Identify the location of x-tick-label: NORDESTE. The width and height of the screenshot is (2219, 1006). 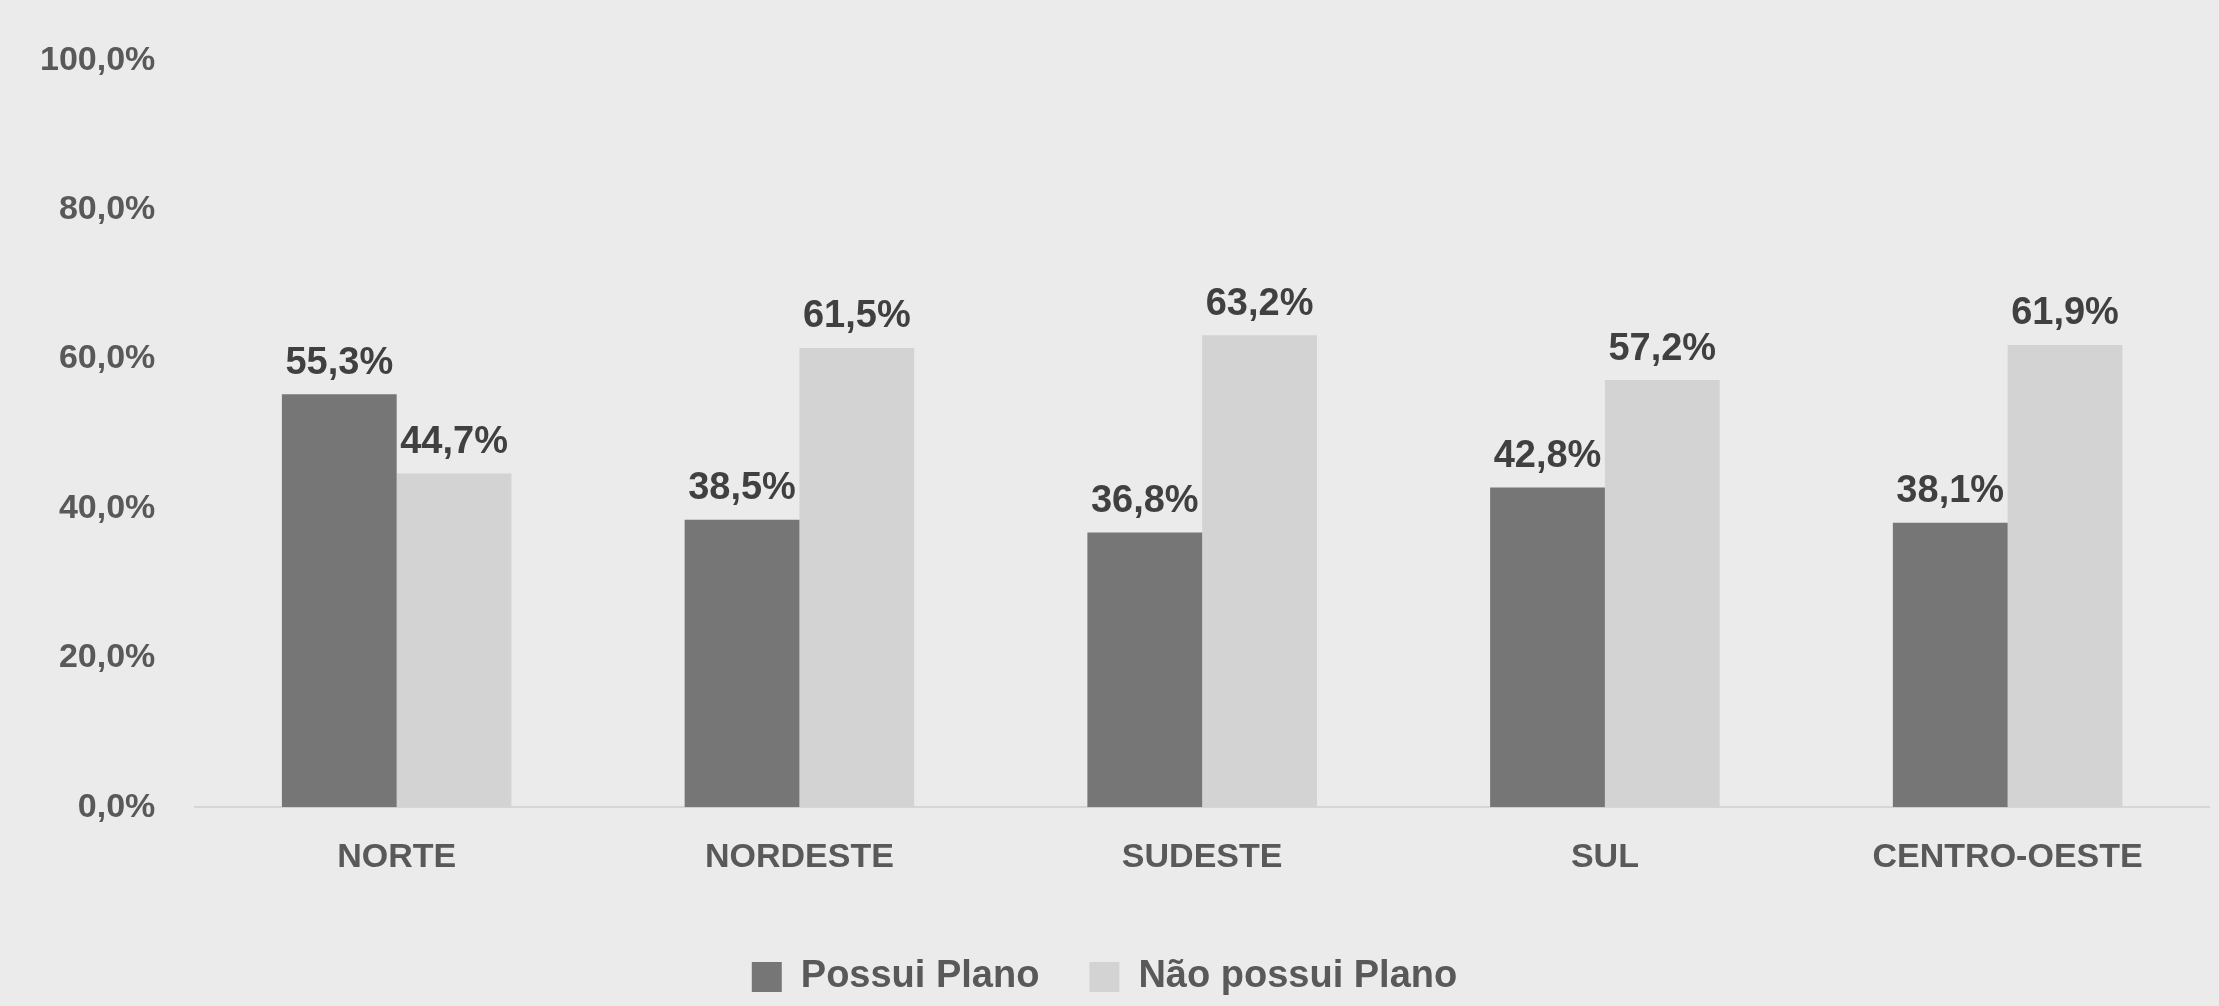
(799, 854).